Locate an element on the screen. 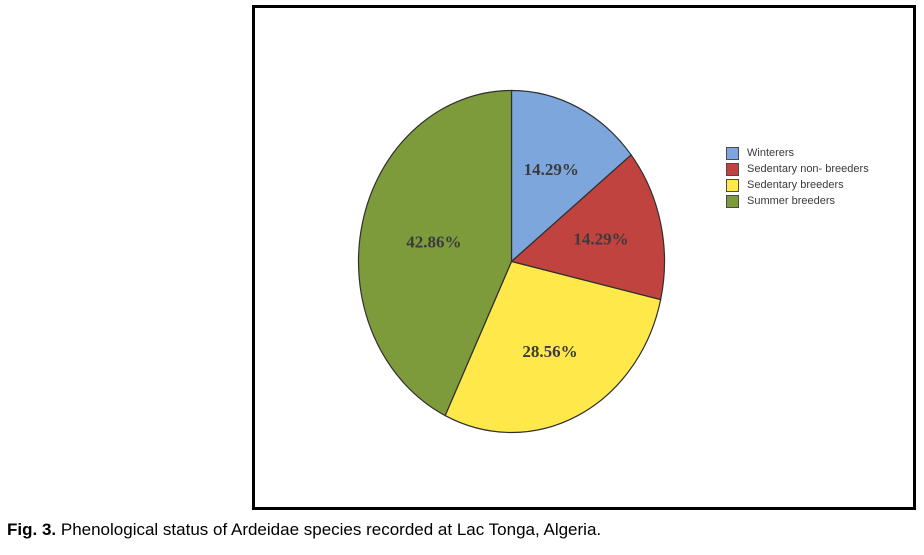 This screenshot has width=924, height=555. legend-item-summer-breeders: Summer breeders is located at coordinates (797, 201).